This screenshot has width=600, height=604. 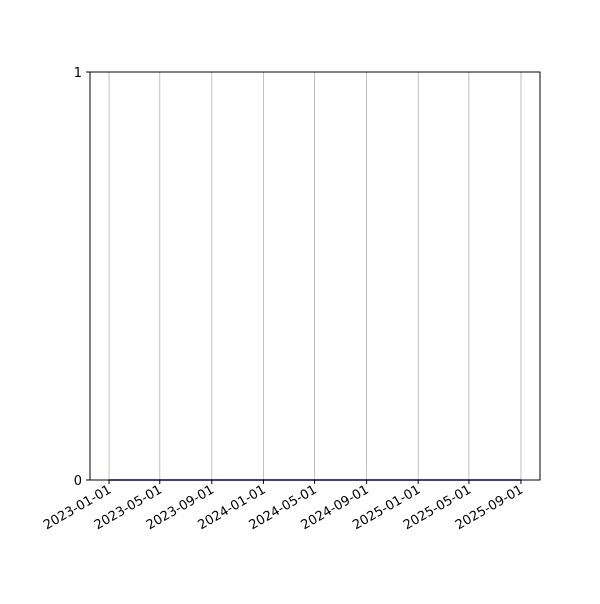 I want to click on y-tick-label: 0, so click(x=78, y=481).